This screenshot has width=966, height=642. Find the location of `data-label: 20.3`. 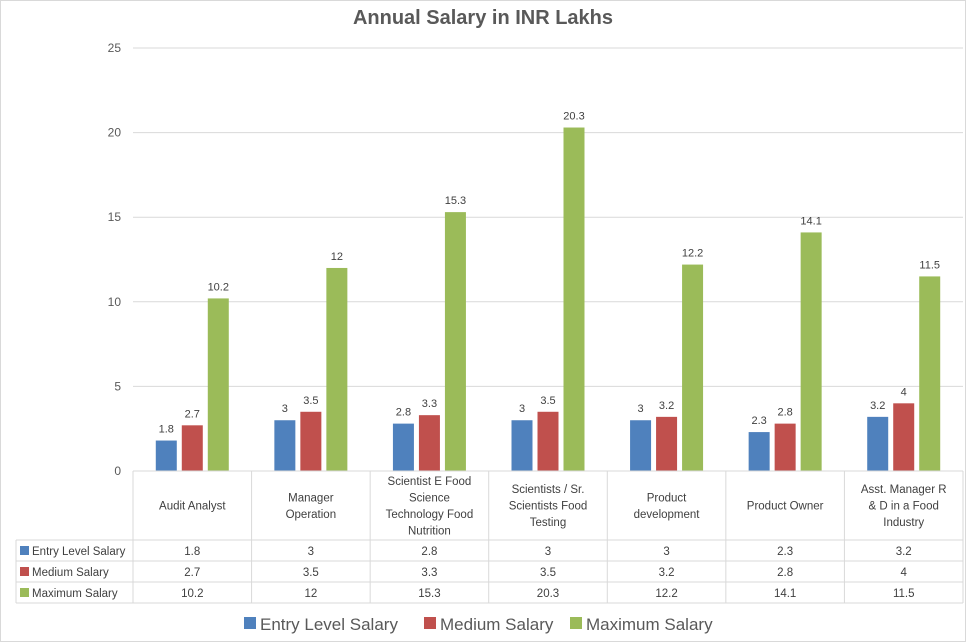

data-label: 20.3 is located at coordinates (573, 117).